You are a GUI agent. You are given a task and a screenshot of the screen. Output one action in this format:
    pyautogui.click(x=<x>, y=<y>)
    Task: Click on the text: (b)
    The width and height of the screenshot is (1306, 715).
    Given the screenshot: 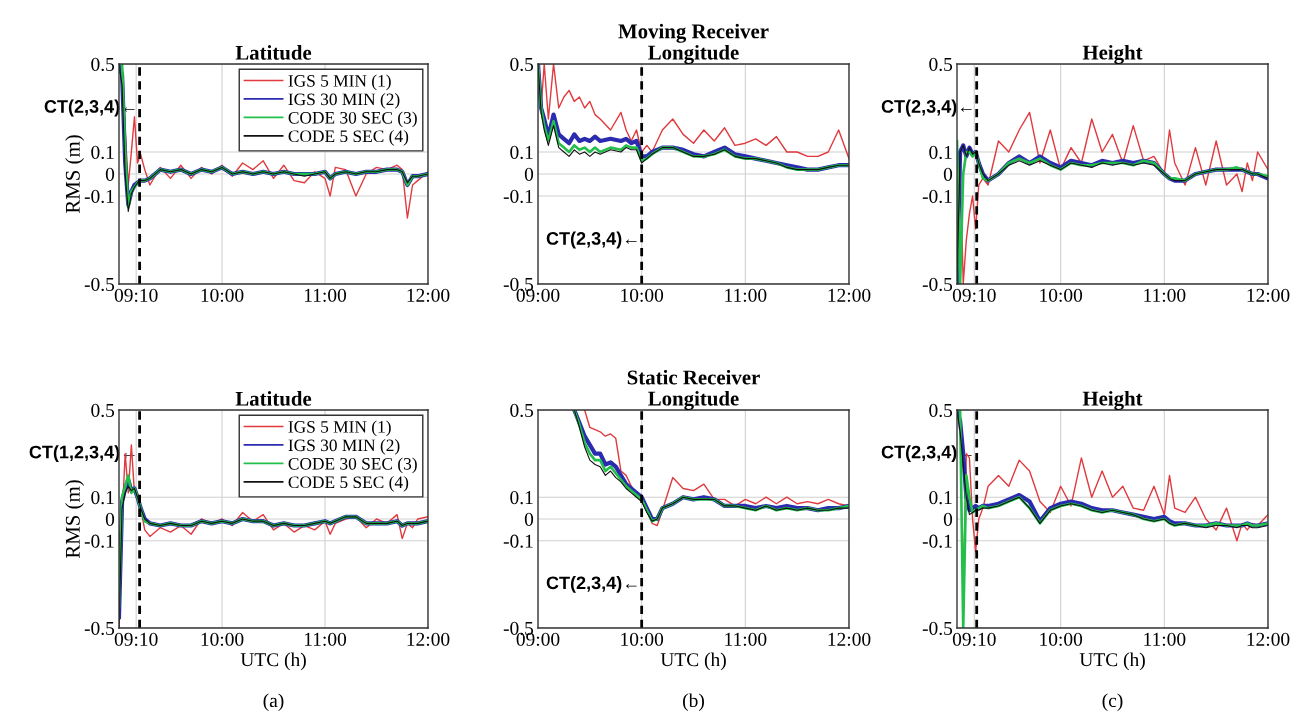 What is the action you would take?
    pyautogui.click(x=693, y=702)
    